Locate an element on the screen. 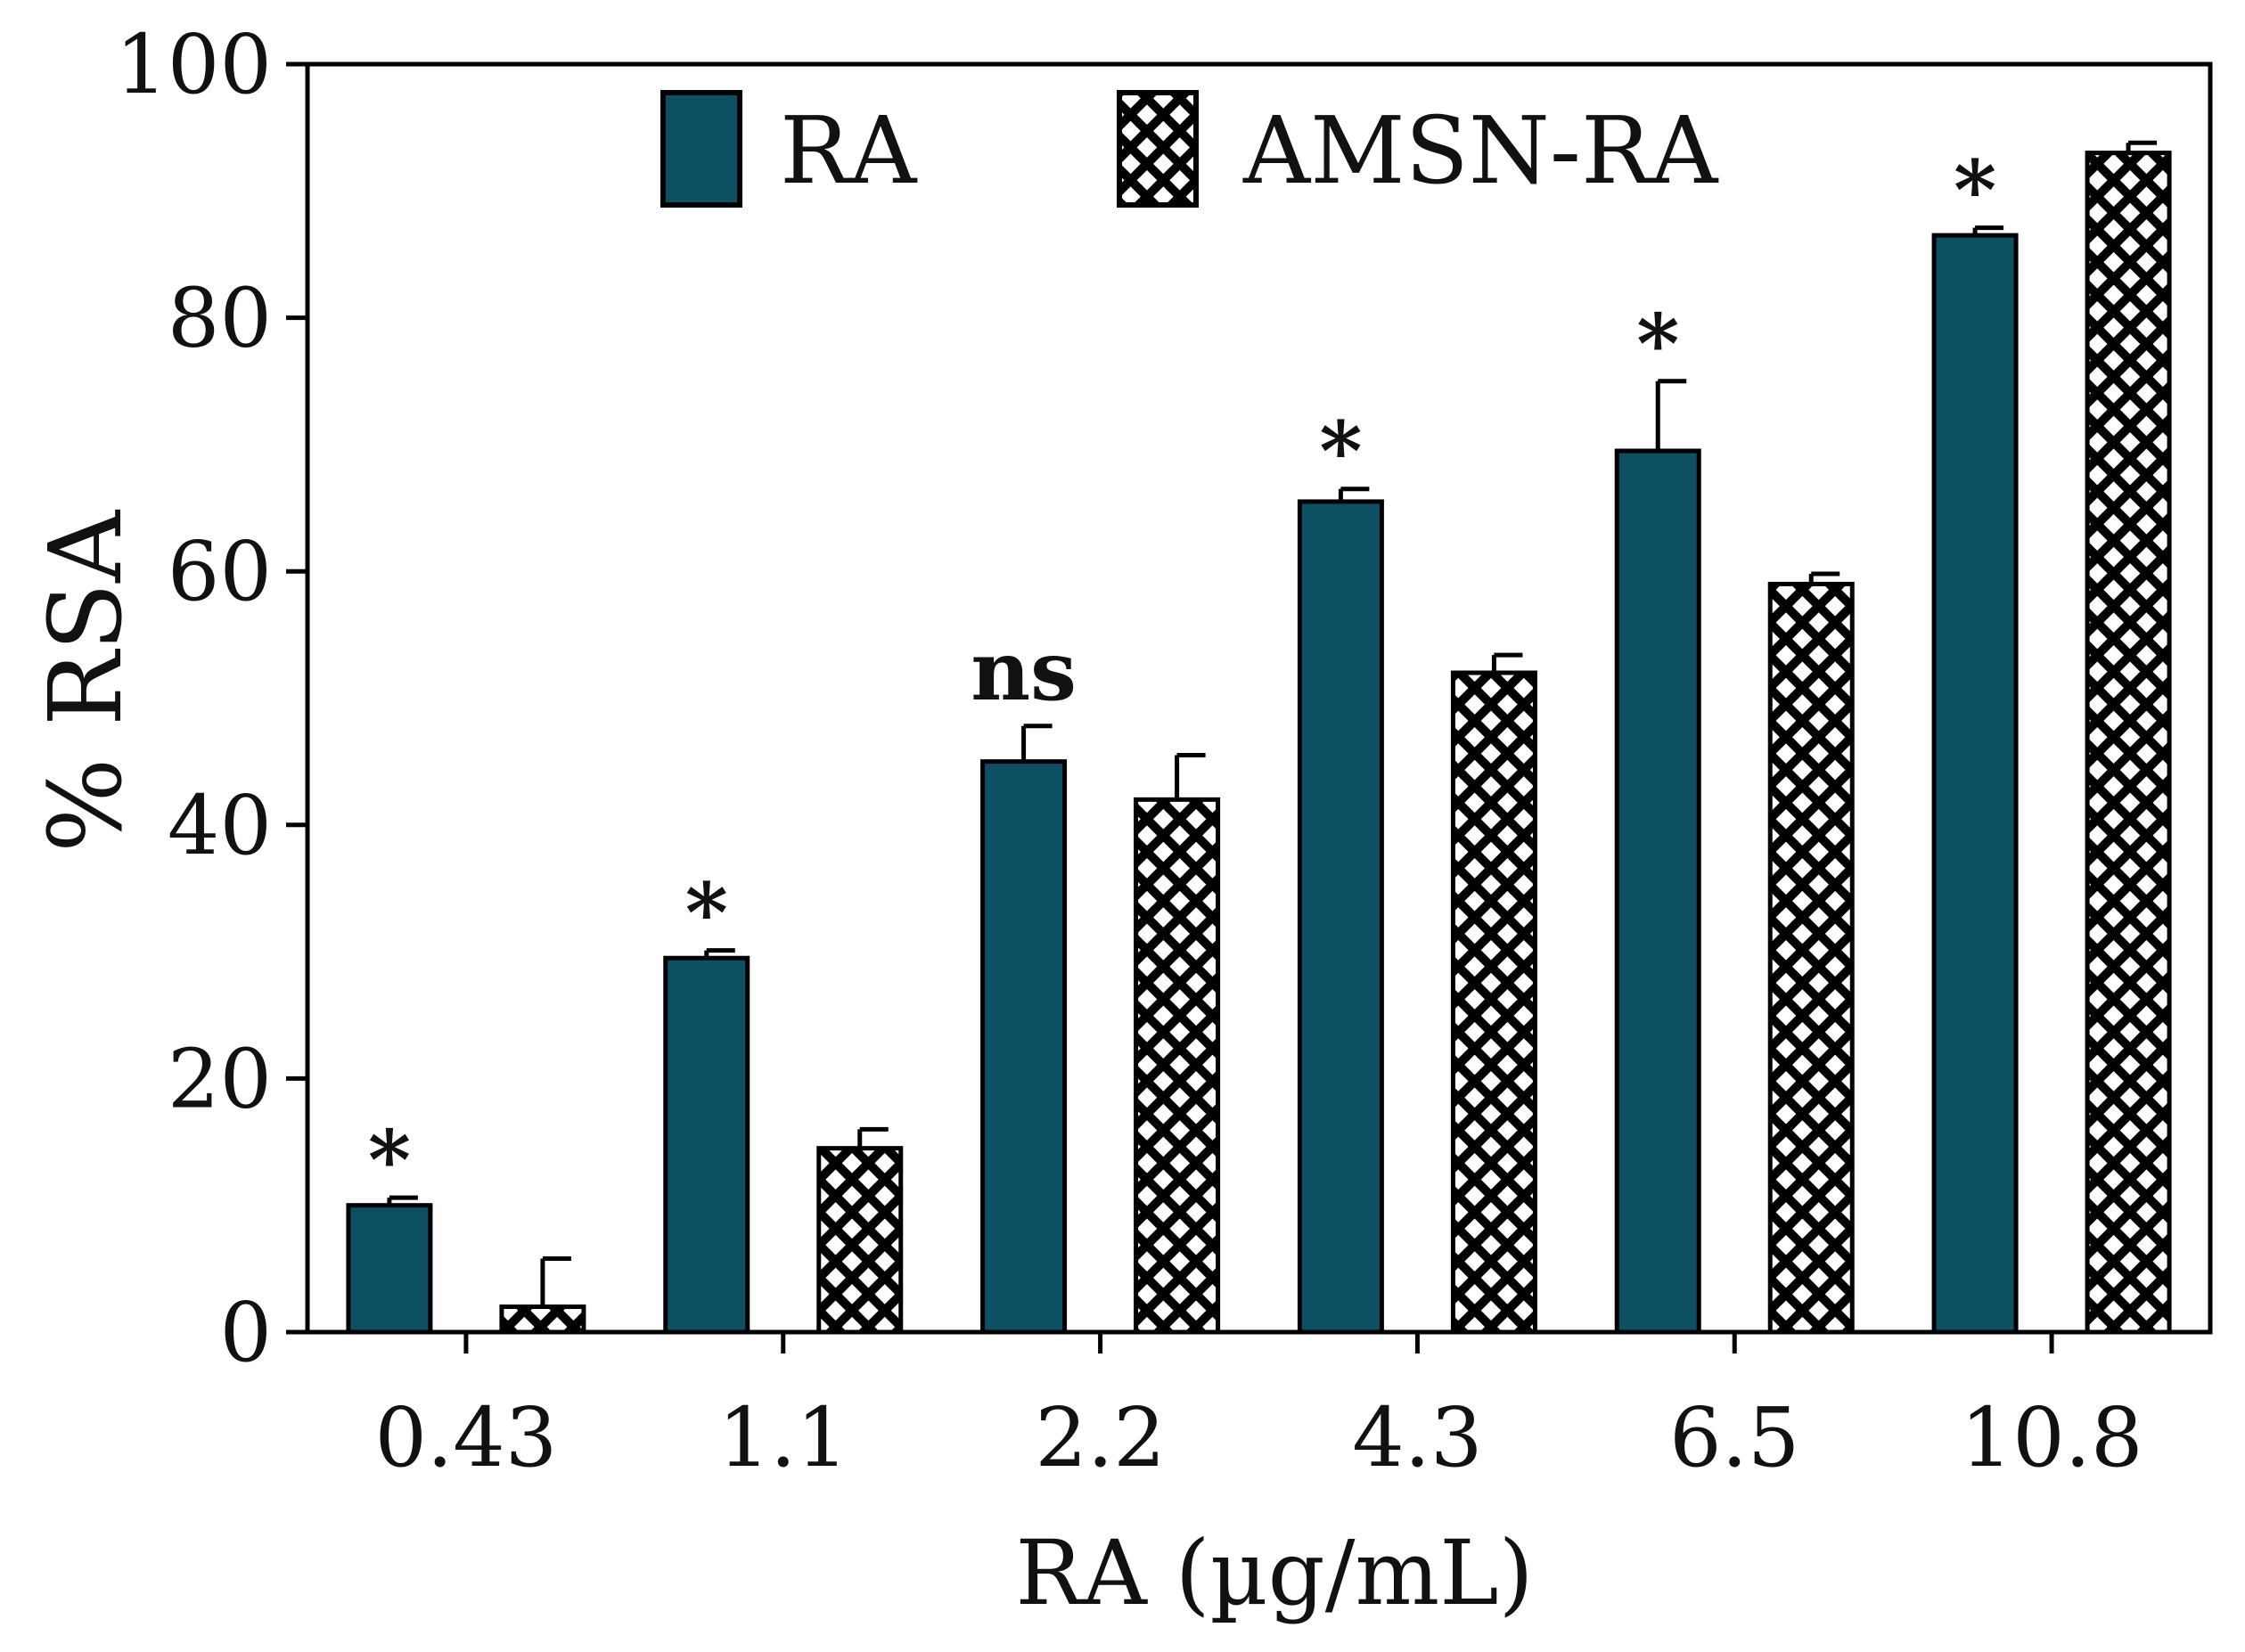  x-tick-label: 10.8 is located at coordinates (2052, 1437).